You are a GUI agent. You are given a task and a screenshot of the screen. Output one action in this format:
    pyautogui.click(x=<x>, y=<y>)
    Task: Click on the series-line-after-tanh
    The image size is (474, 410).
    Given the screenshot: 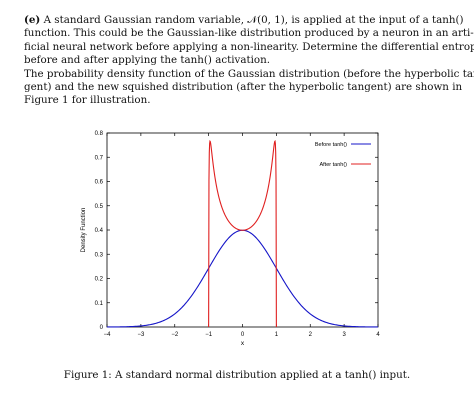 What is the action you would take?
    pyautogui.click(x=242, y=233)
    